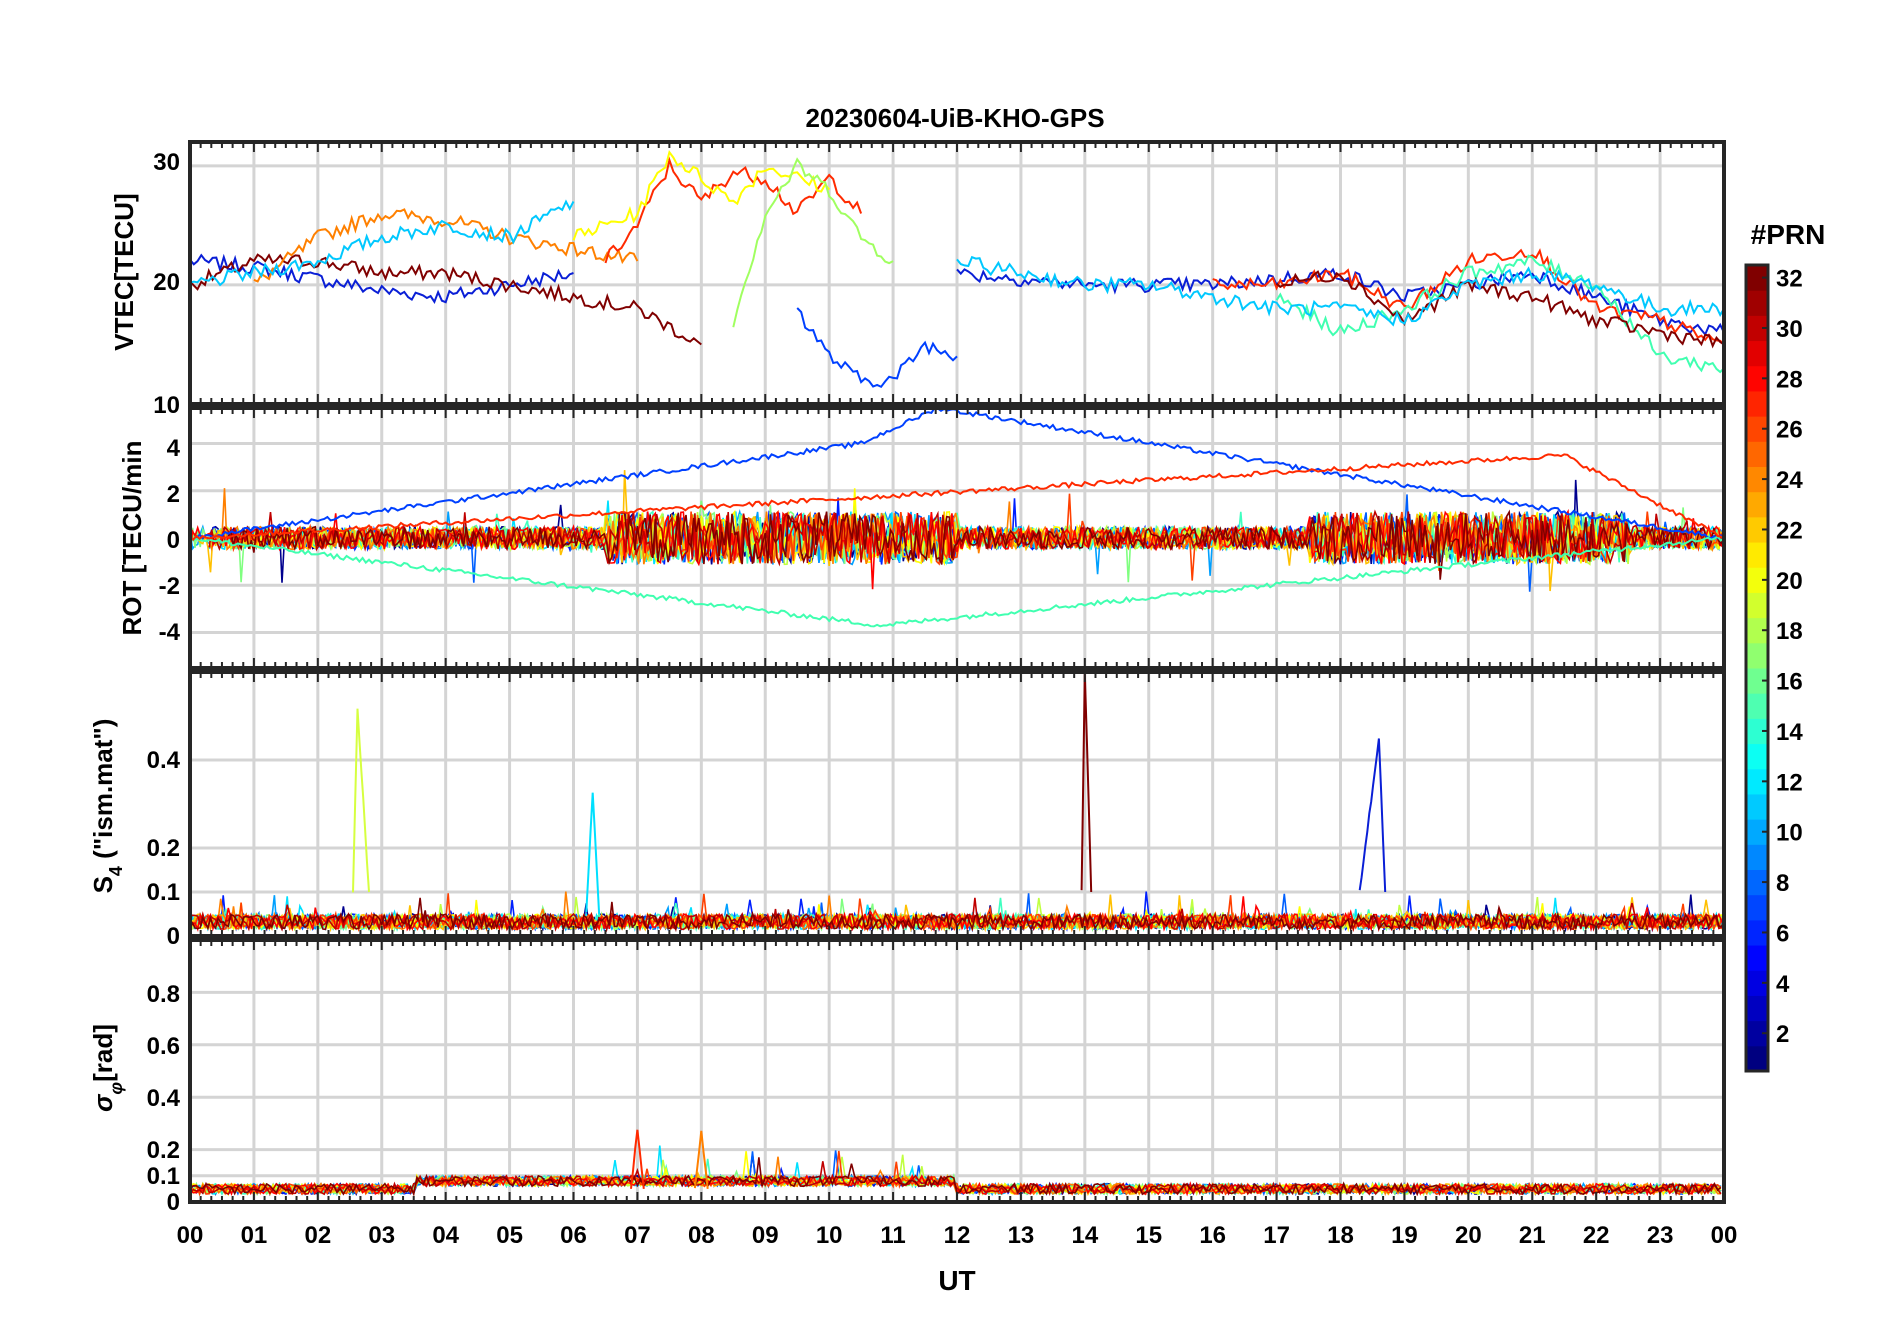 The height and width of the screenshot is (1330, 1902). Describe the element at coordinates (164, 848) in the screenshot. I see `s4-y-tick-labels: 0 0.1 0.2 0.4` at that location.